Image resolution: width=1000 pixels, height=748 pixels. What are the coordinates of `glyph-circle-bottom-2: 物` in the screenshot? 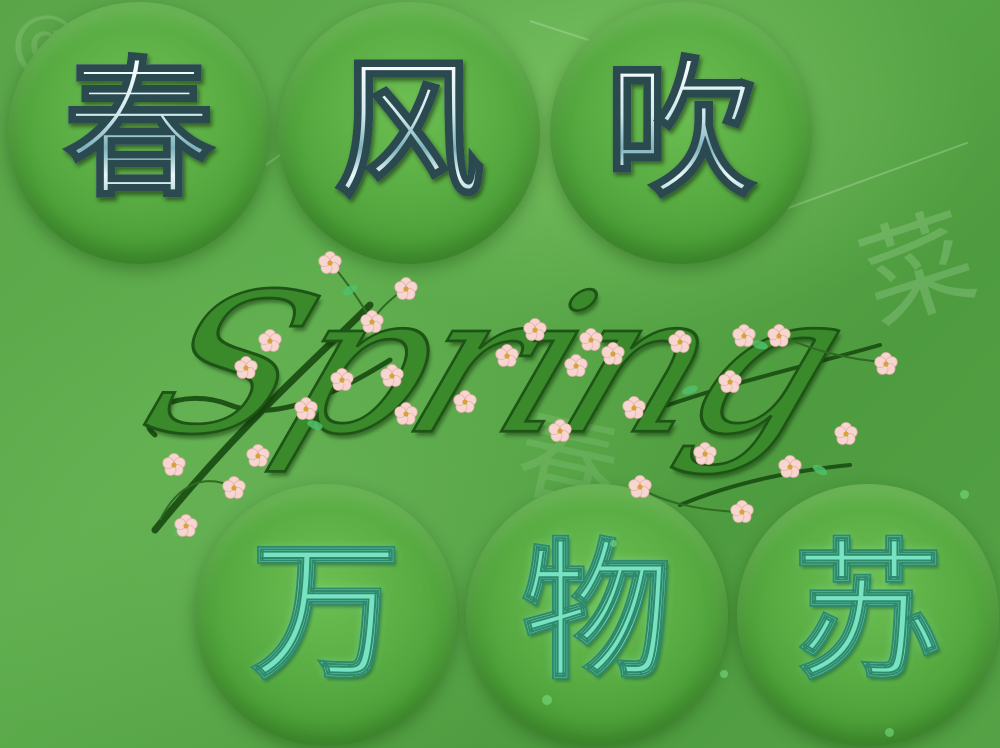 It's located at (597, 615).